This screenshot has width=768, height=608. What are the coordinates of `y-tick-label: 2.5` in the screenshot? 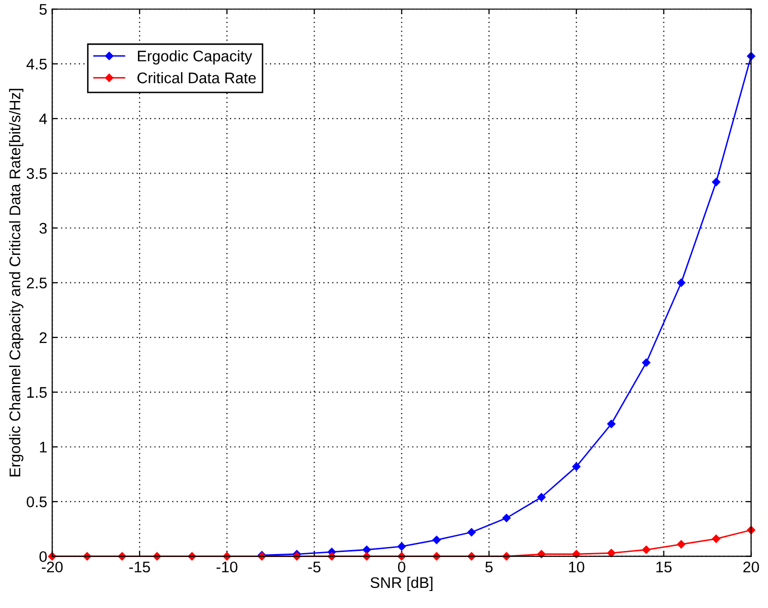 It's located at (36, 283).